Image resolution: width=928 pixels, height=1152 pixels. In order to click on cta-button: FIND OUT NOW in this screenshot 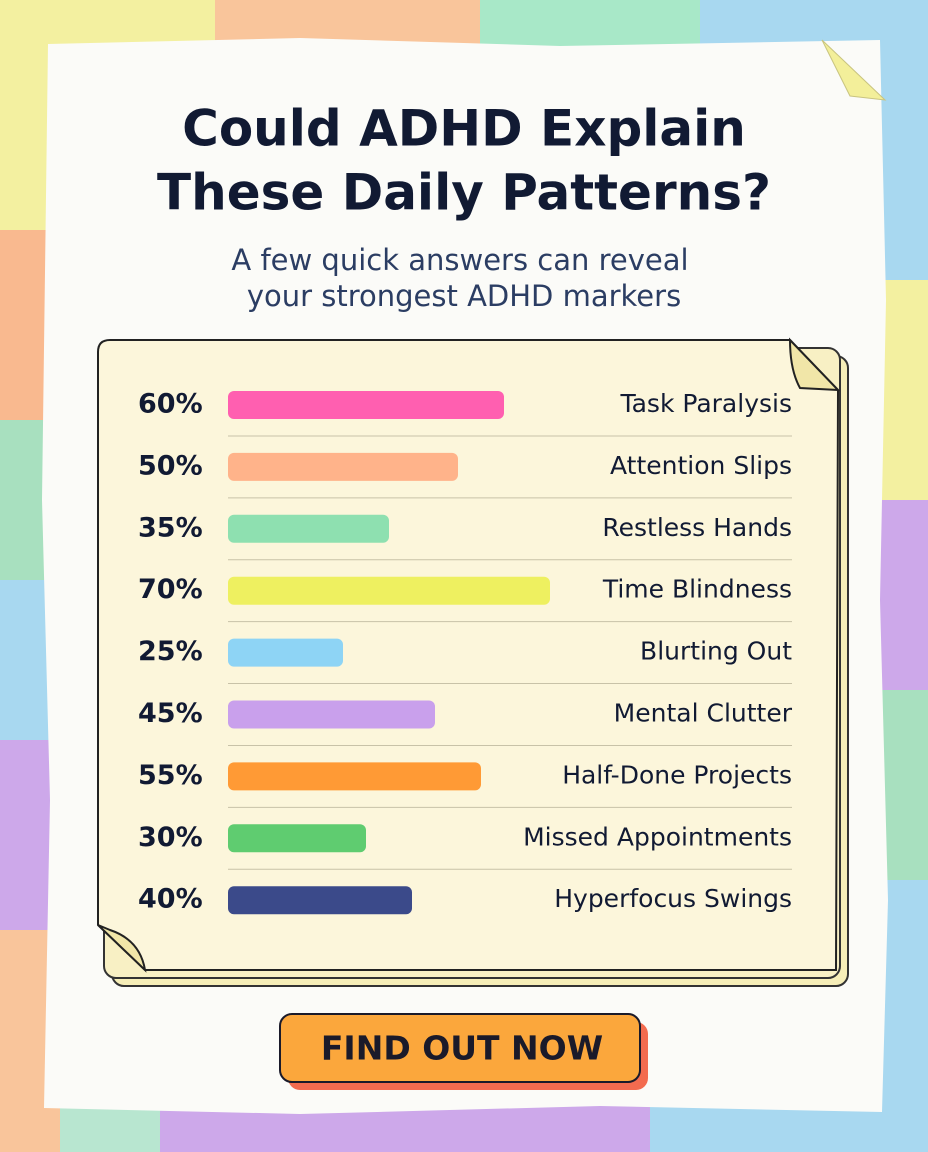, I will do `click(463, 1051)`.